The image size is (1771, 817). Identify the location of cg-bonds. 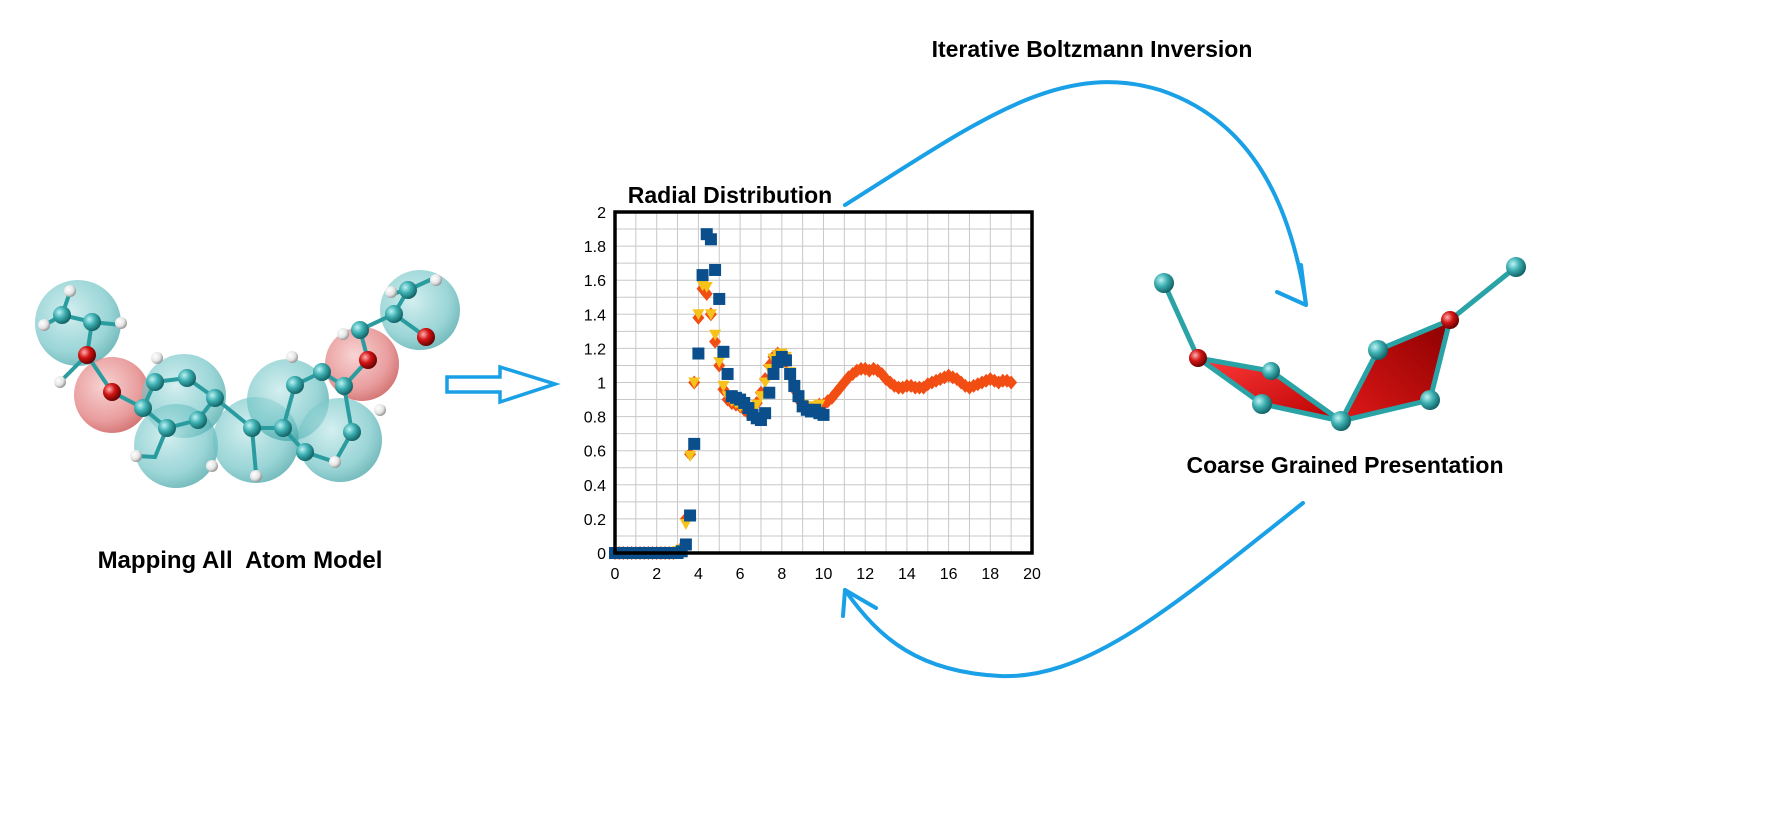
(1340, 344).